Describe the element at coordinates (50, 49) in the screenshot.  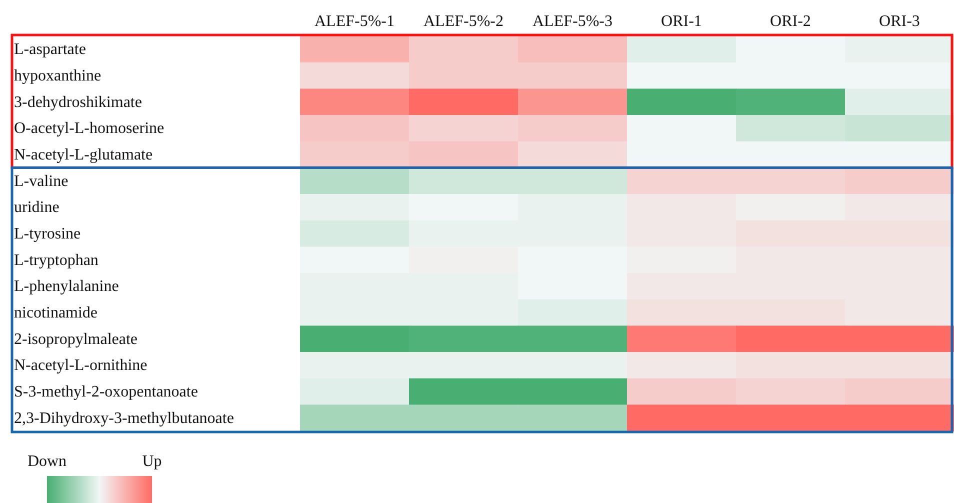
I see `y-tick-label: L-aspartate` at that location.